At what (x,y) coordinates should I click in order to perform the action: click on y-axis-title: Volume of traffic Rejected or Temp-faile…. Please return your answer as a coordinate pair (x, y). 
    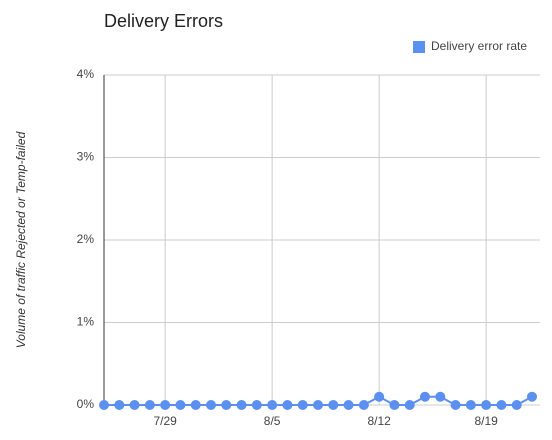
    Looking at the image, I should click on (21, 239).